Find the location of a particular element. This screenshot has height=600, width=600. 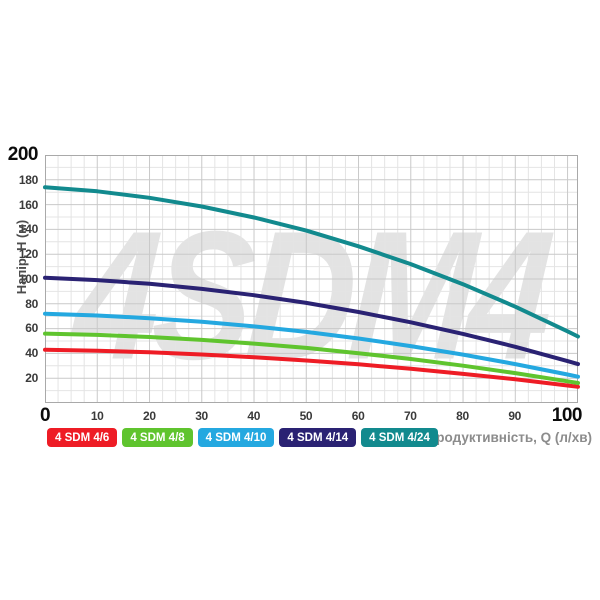

y-axis-title: Напір, H (м) is located at coordinates (21, 257).